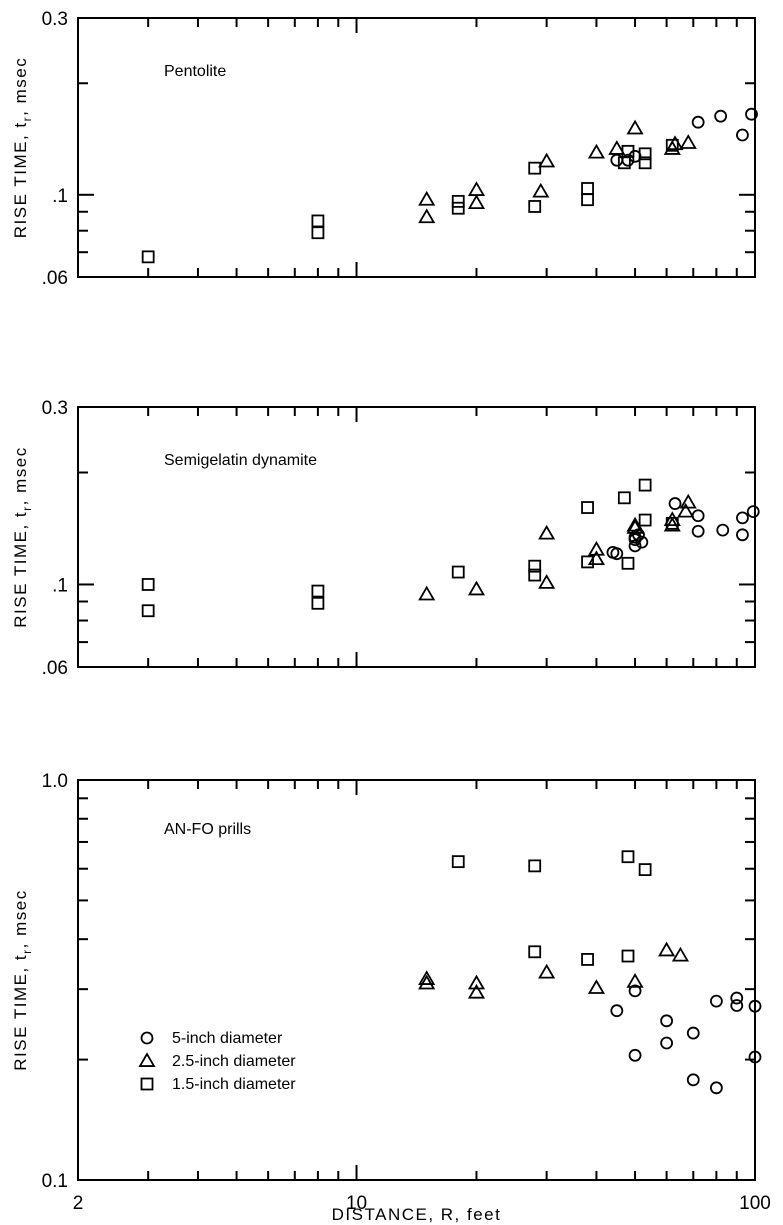 This screenshot has width=783, height=1225. What do you see at coordinates (55, 781) in the screenshot?
I see `y-tick-label: 1.0` at bounding box center [55, 781].